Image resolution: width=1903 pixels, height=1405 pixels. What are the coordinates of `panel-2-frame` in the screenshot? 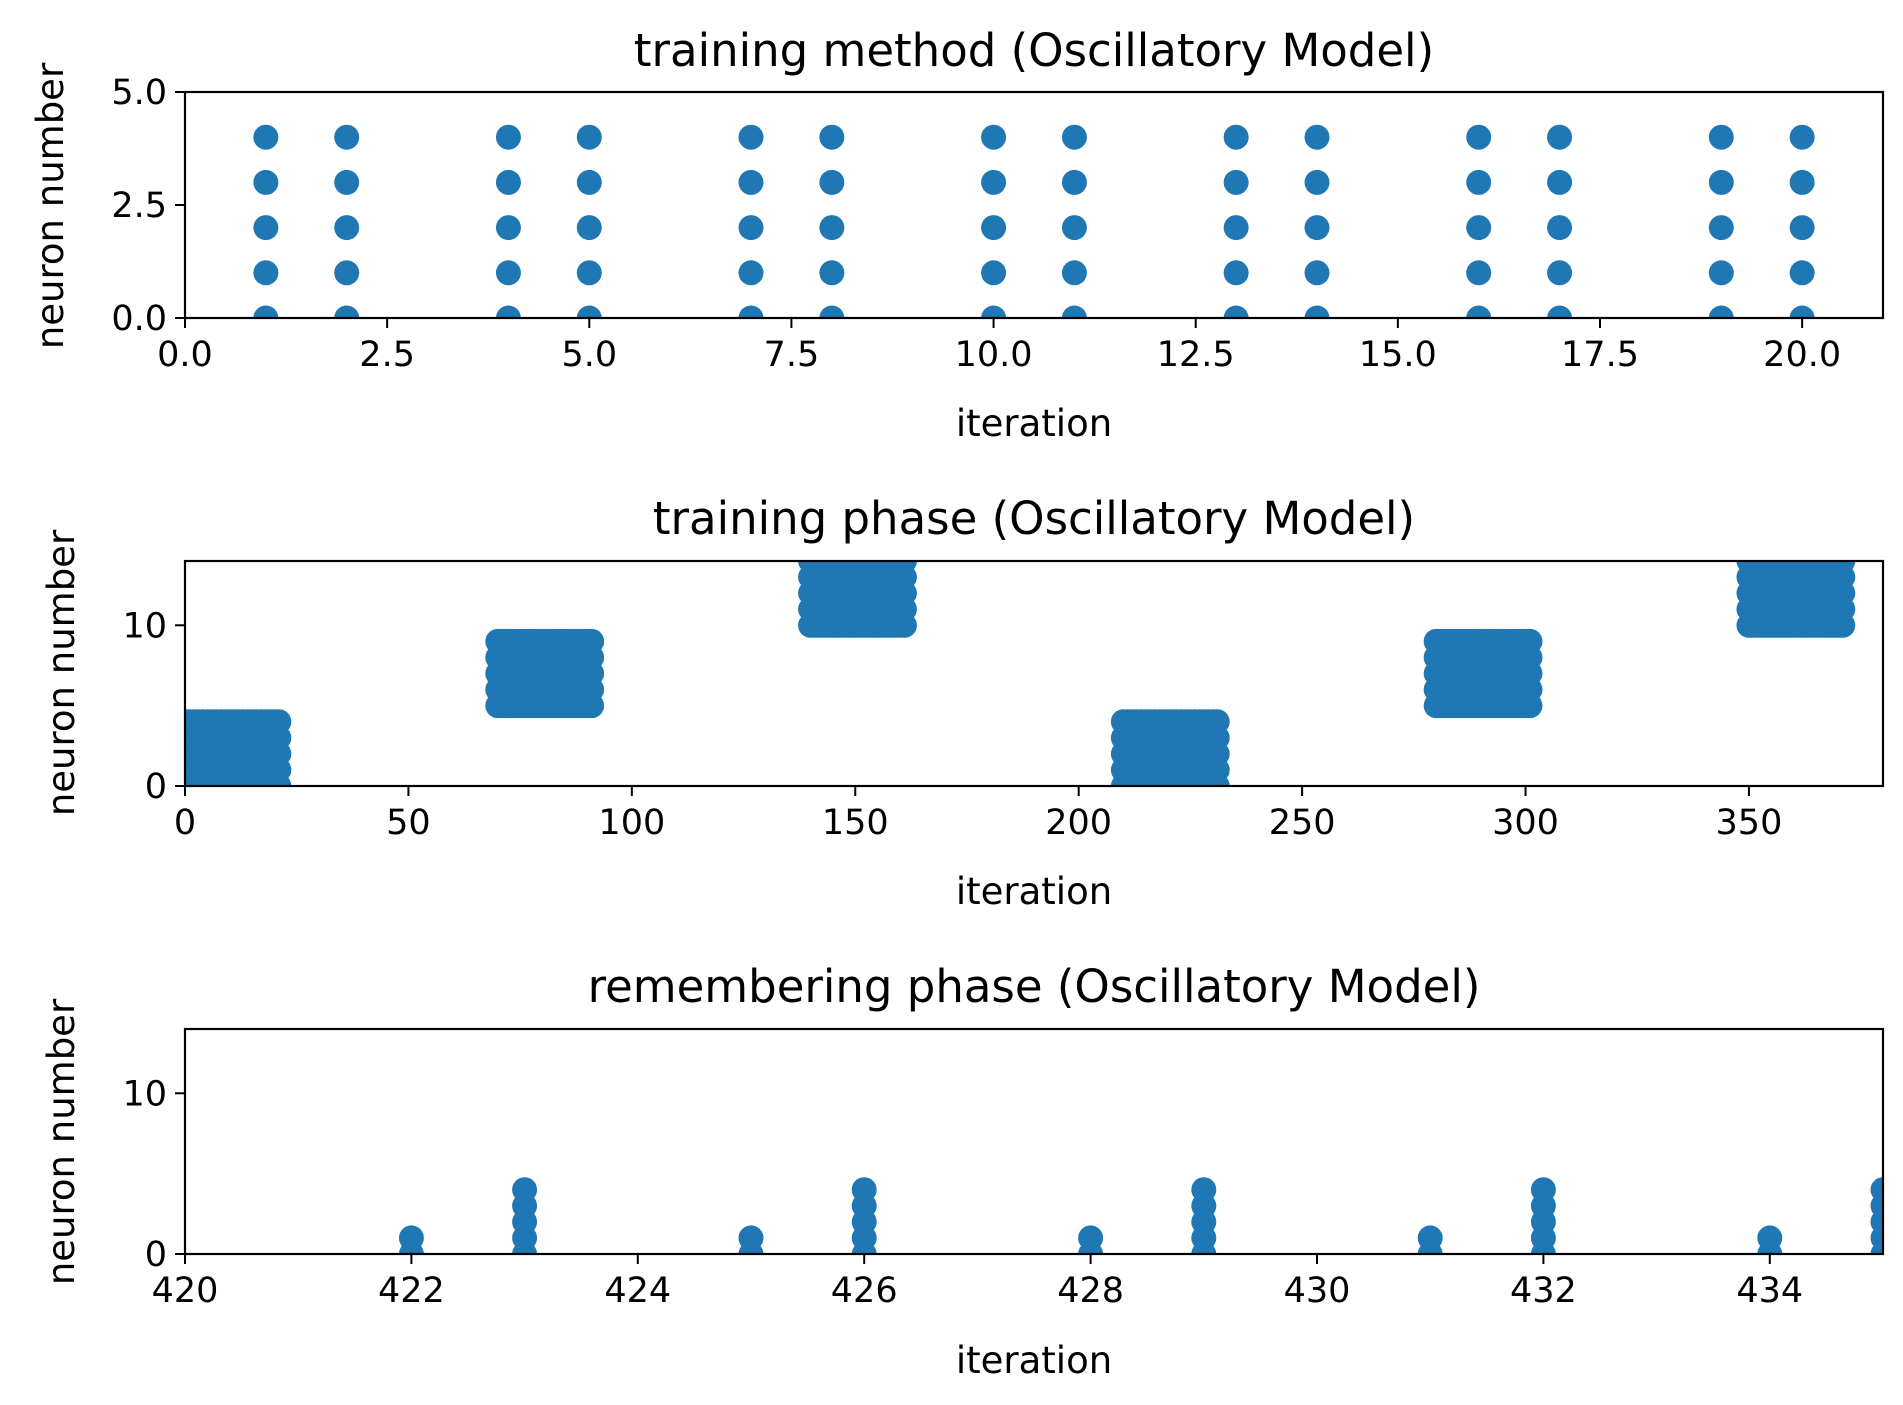 It's located at (1034, 673).